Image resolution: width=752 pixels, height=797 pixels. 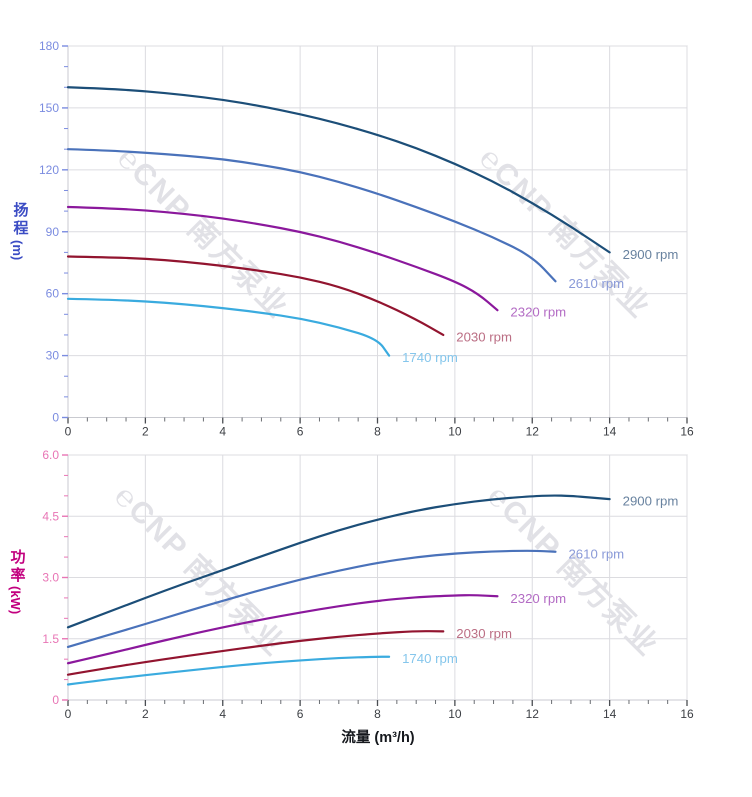 I want to click on flow-axis-title: 流量 (m³/h), so click(x=377, y=737).